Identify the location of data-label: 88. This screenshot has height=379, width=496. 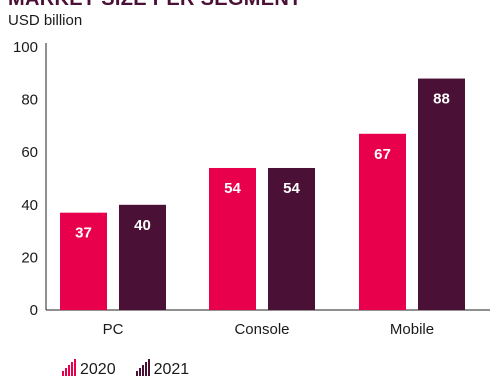
(441, 99).